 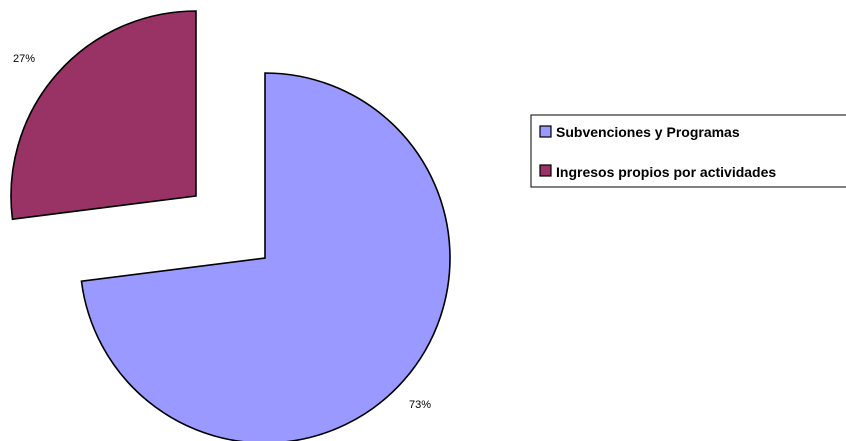 What do you see at coordinates (545, 170) in the screenshot?
I see `legend-swatch-ingresos` at bounding box center [545, 170].